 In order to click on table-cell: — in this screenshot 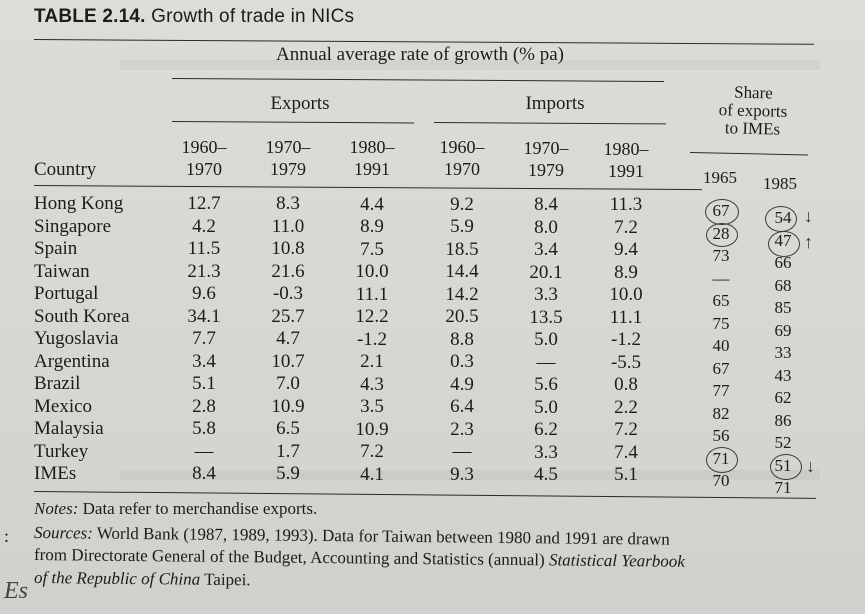, I will do `click(462, 452)`.